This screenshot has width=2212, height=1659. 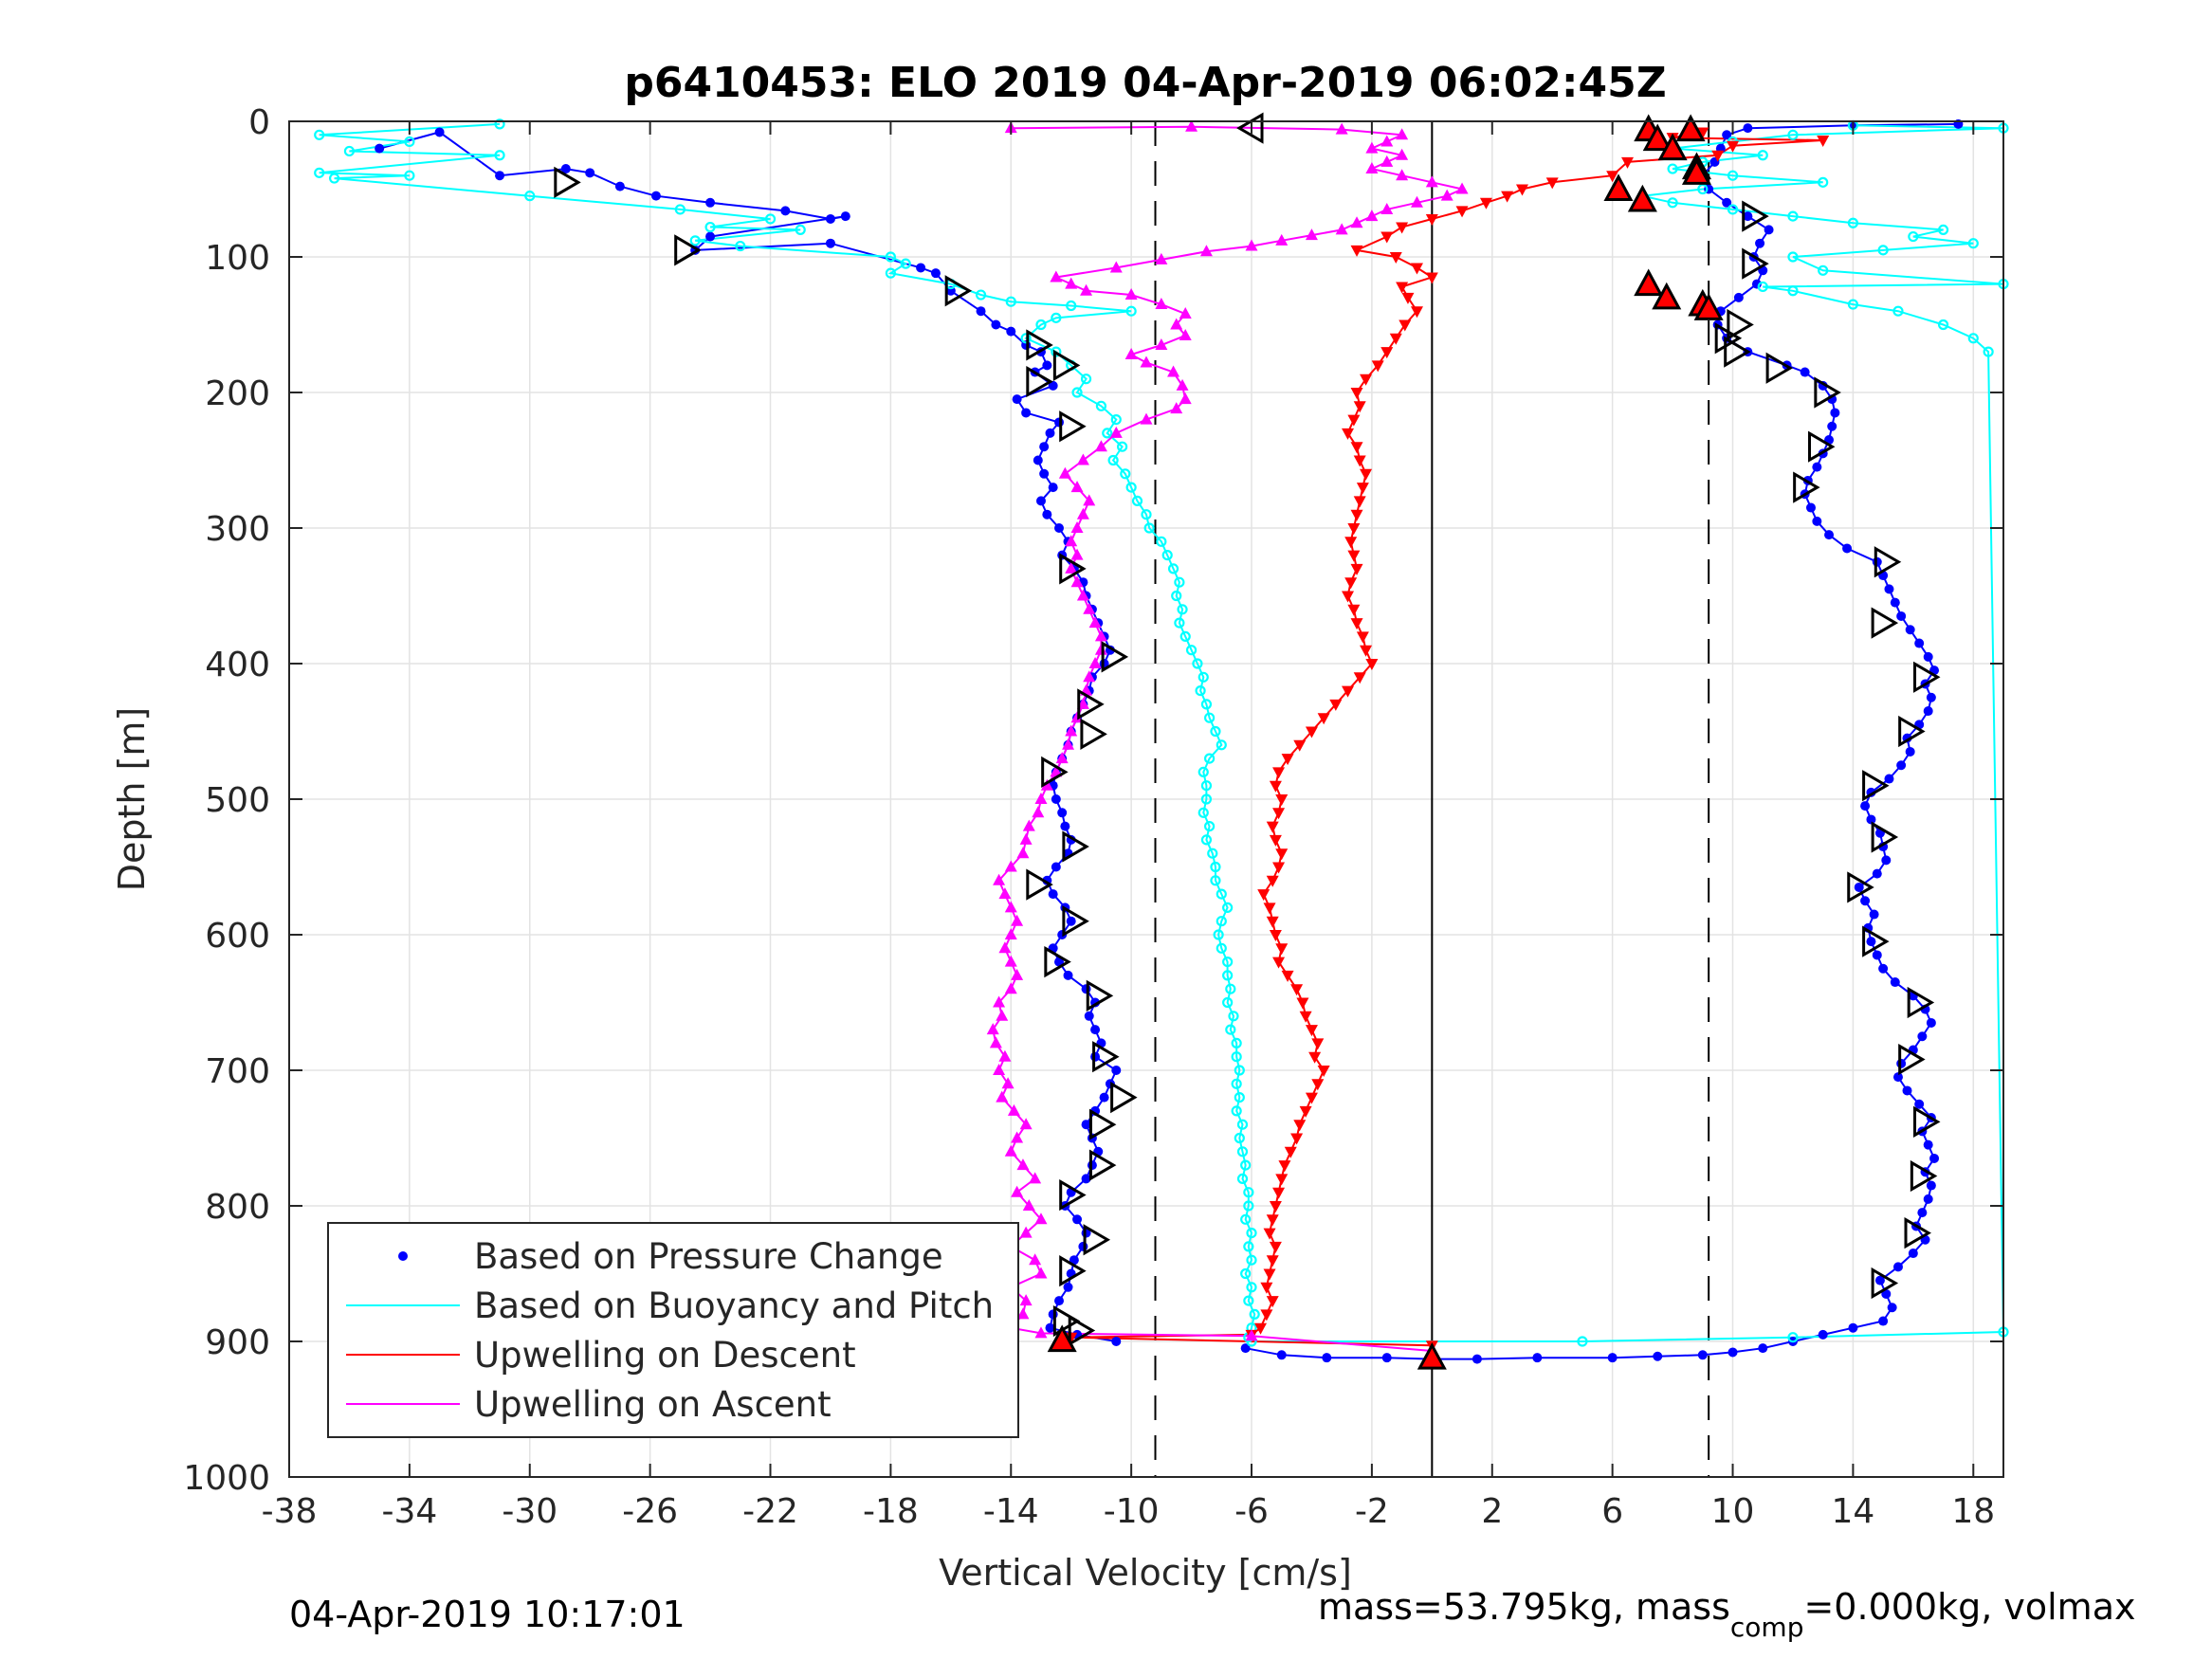 What do you see at coordinates (1011, 1511) in the screenshot?
I see `x-tick-label: -14` at bounding box center [1011, 1511].